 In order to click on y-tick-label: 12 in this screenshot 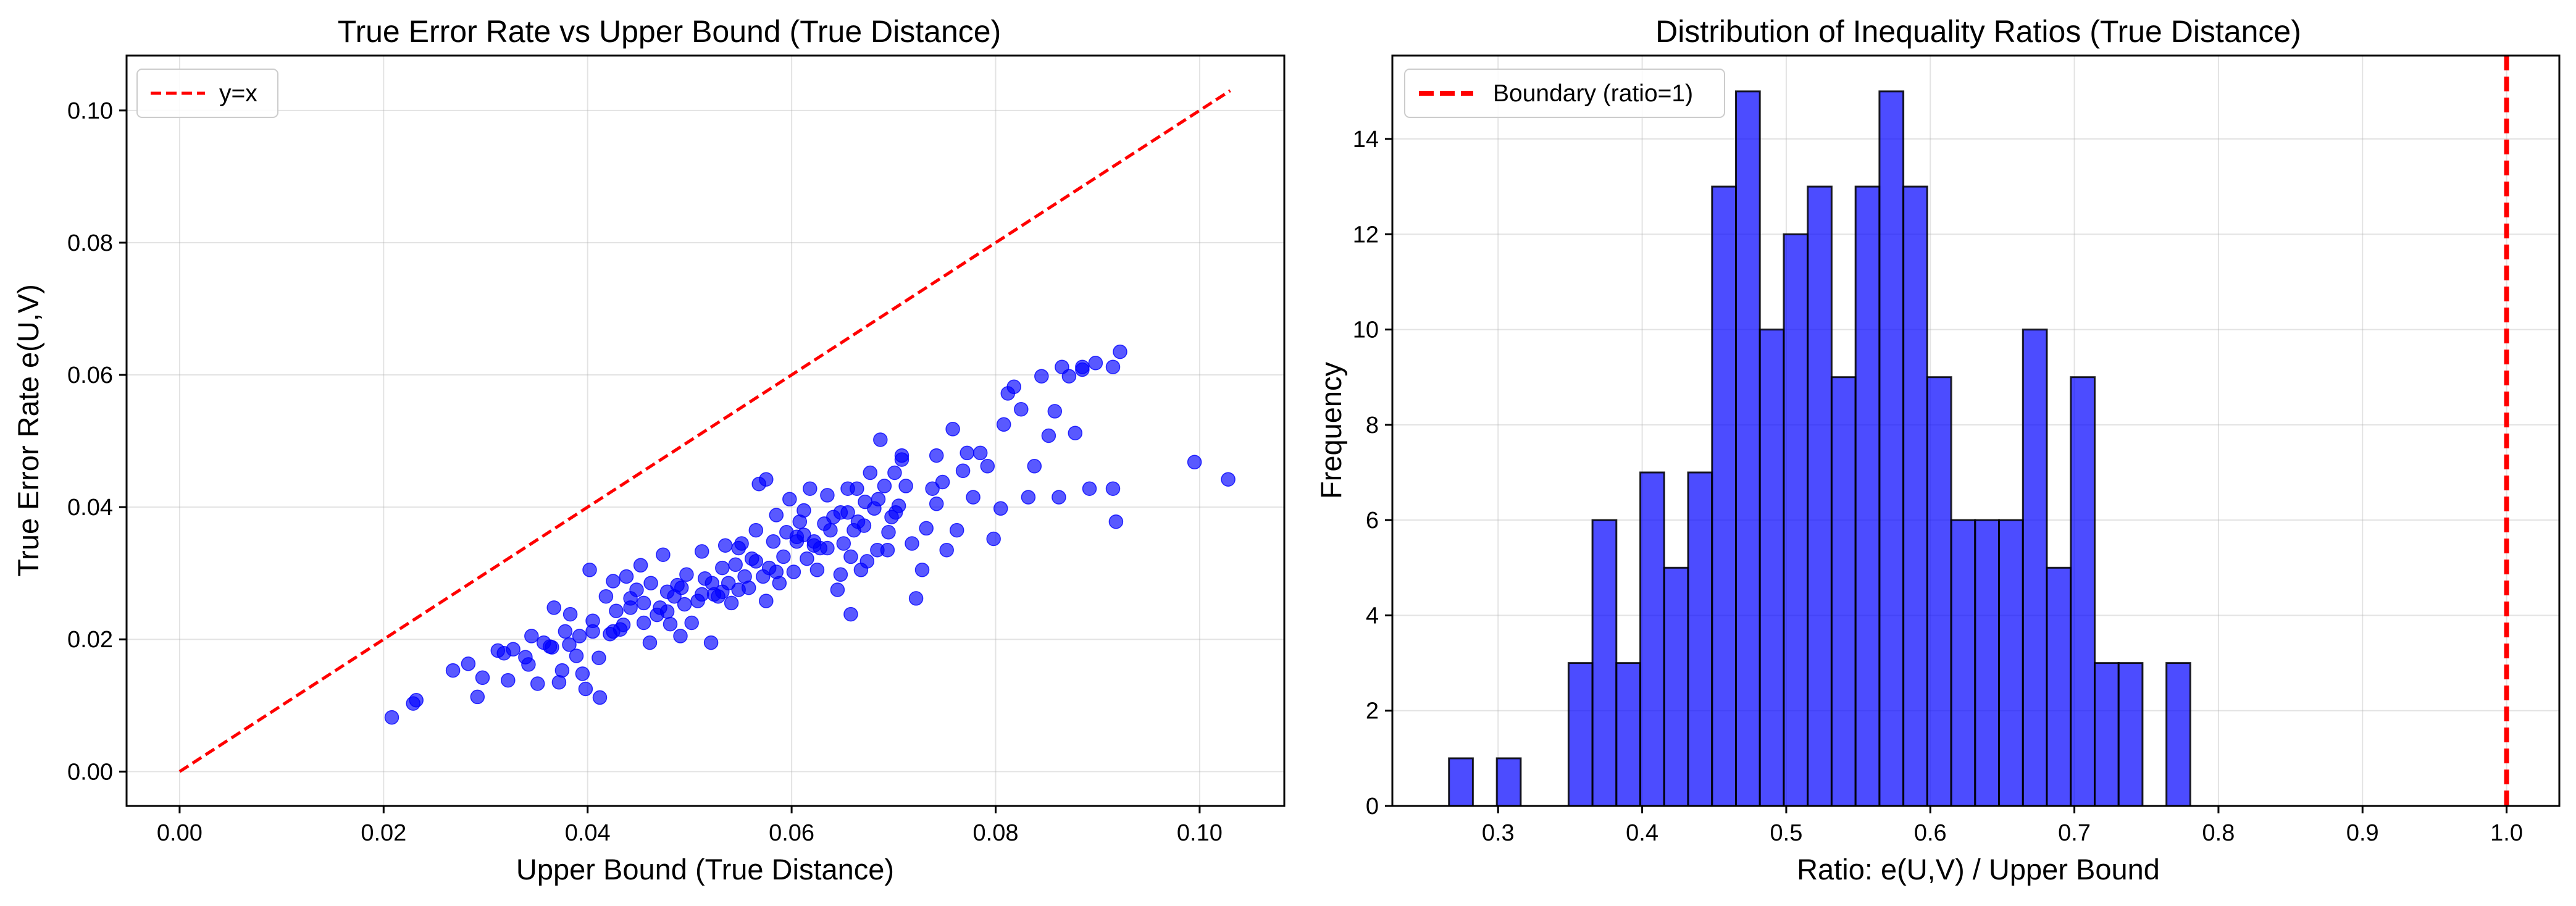, I will do `click(1366, 235)`.